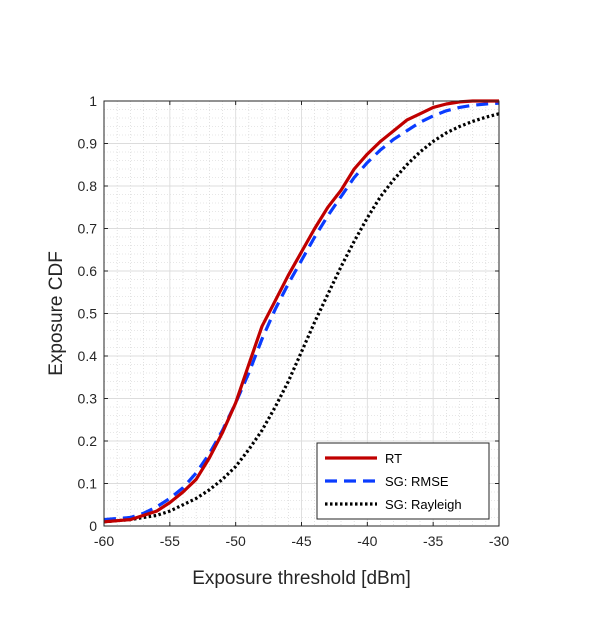  What do you see at coordinates (423, 504) in the screenshot?
I see `legend-label-sg-rayleigh: SG: Rayleigh` at bounding box center [423, 504].